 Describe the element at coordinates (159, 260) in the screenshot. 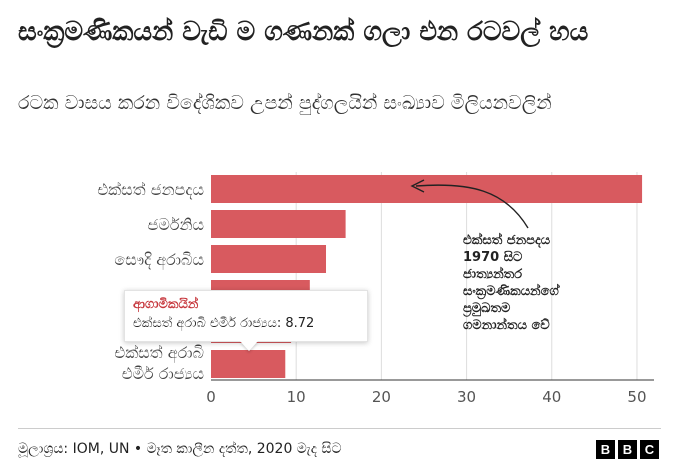

I see `category-label: සෞදි අරාබිය` at that location.